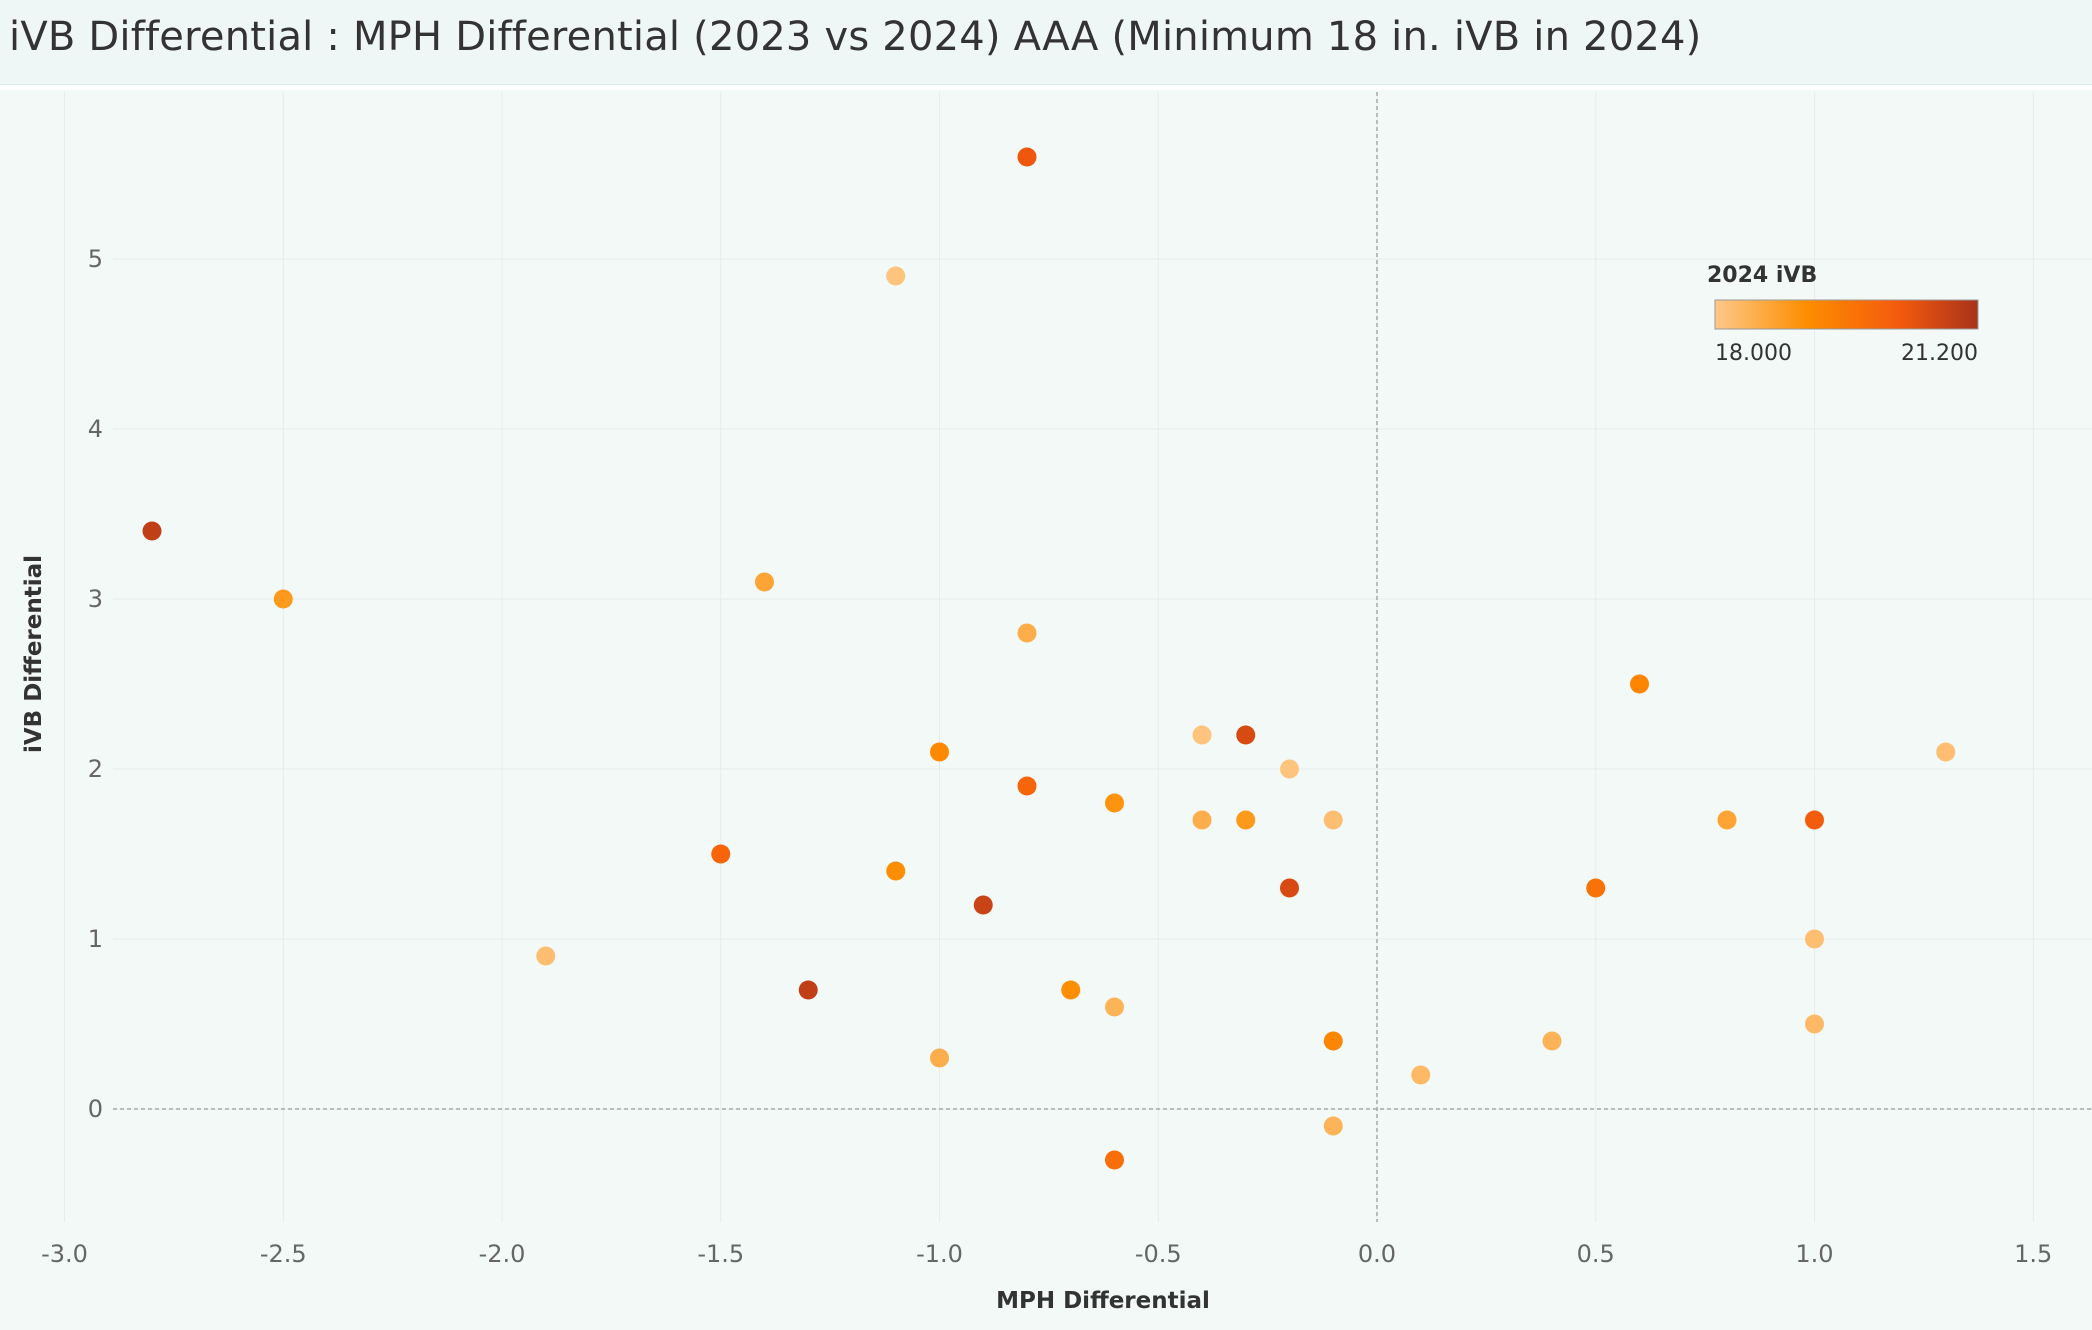  What do you see at coordinates (2033, 1254) in the screenshot?
I see `x-tick-label: 1.5` at bounding box center [2033, 1254].